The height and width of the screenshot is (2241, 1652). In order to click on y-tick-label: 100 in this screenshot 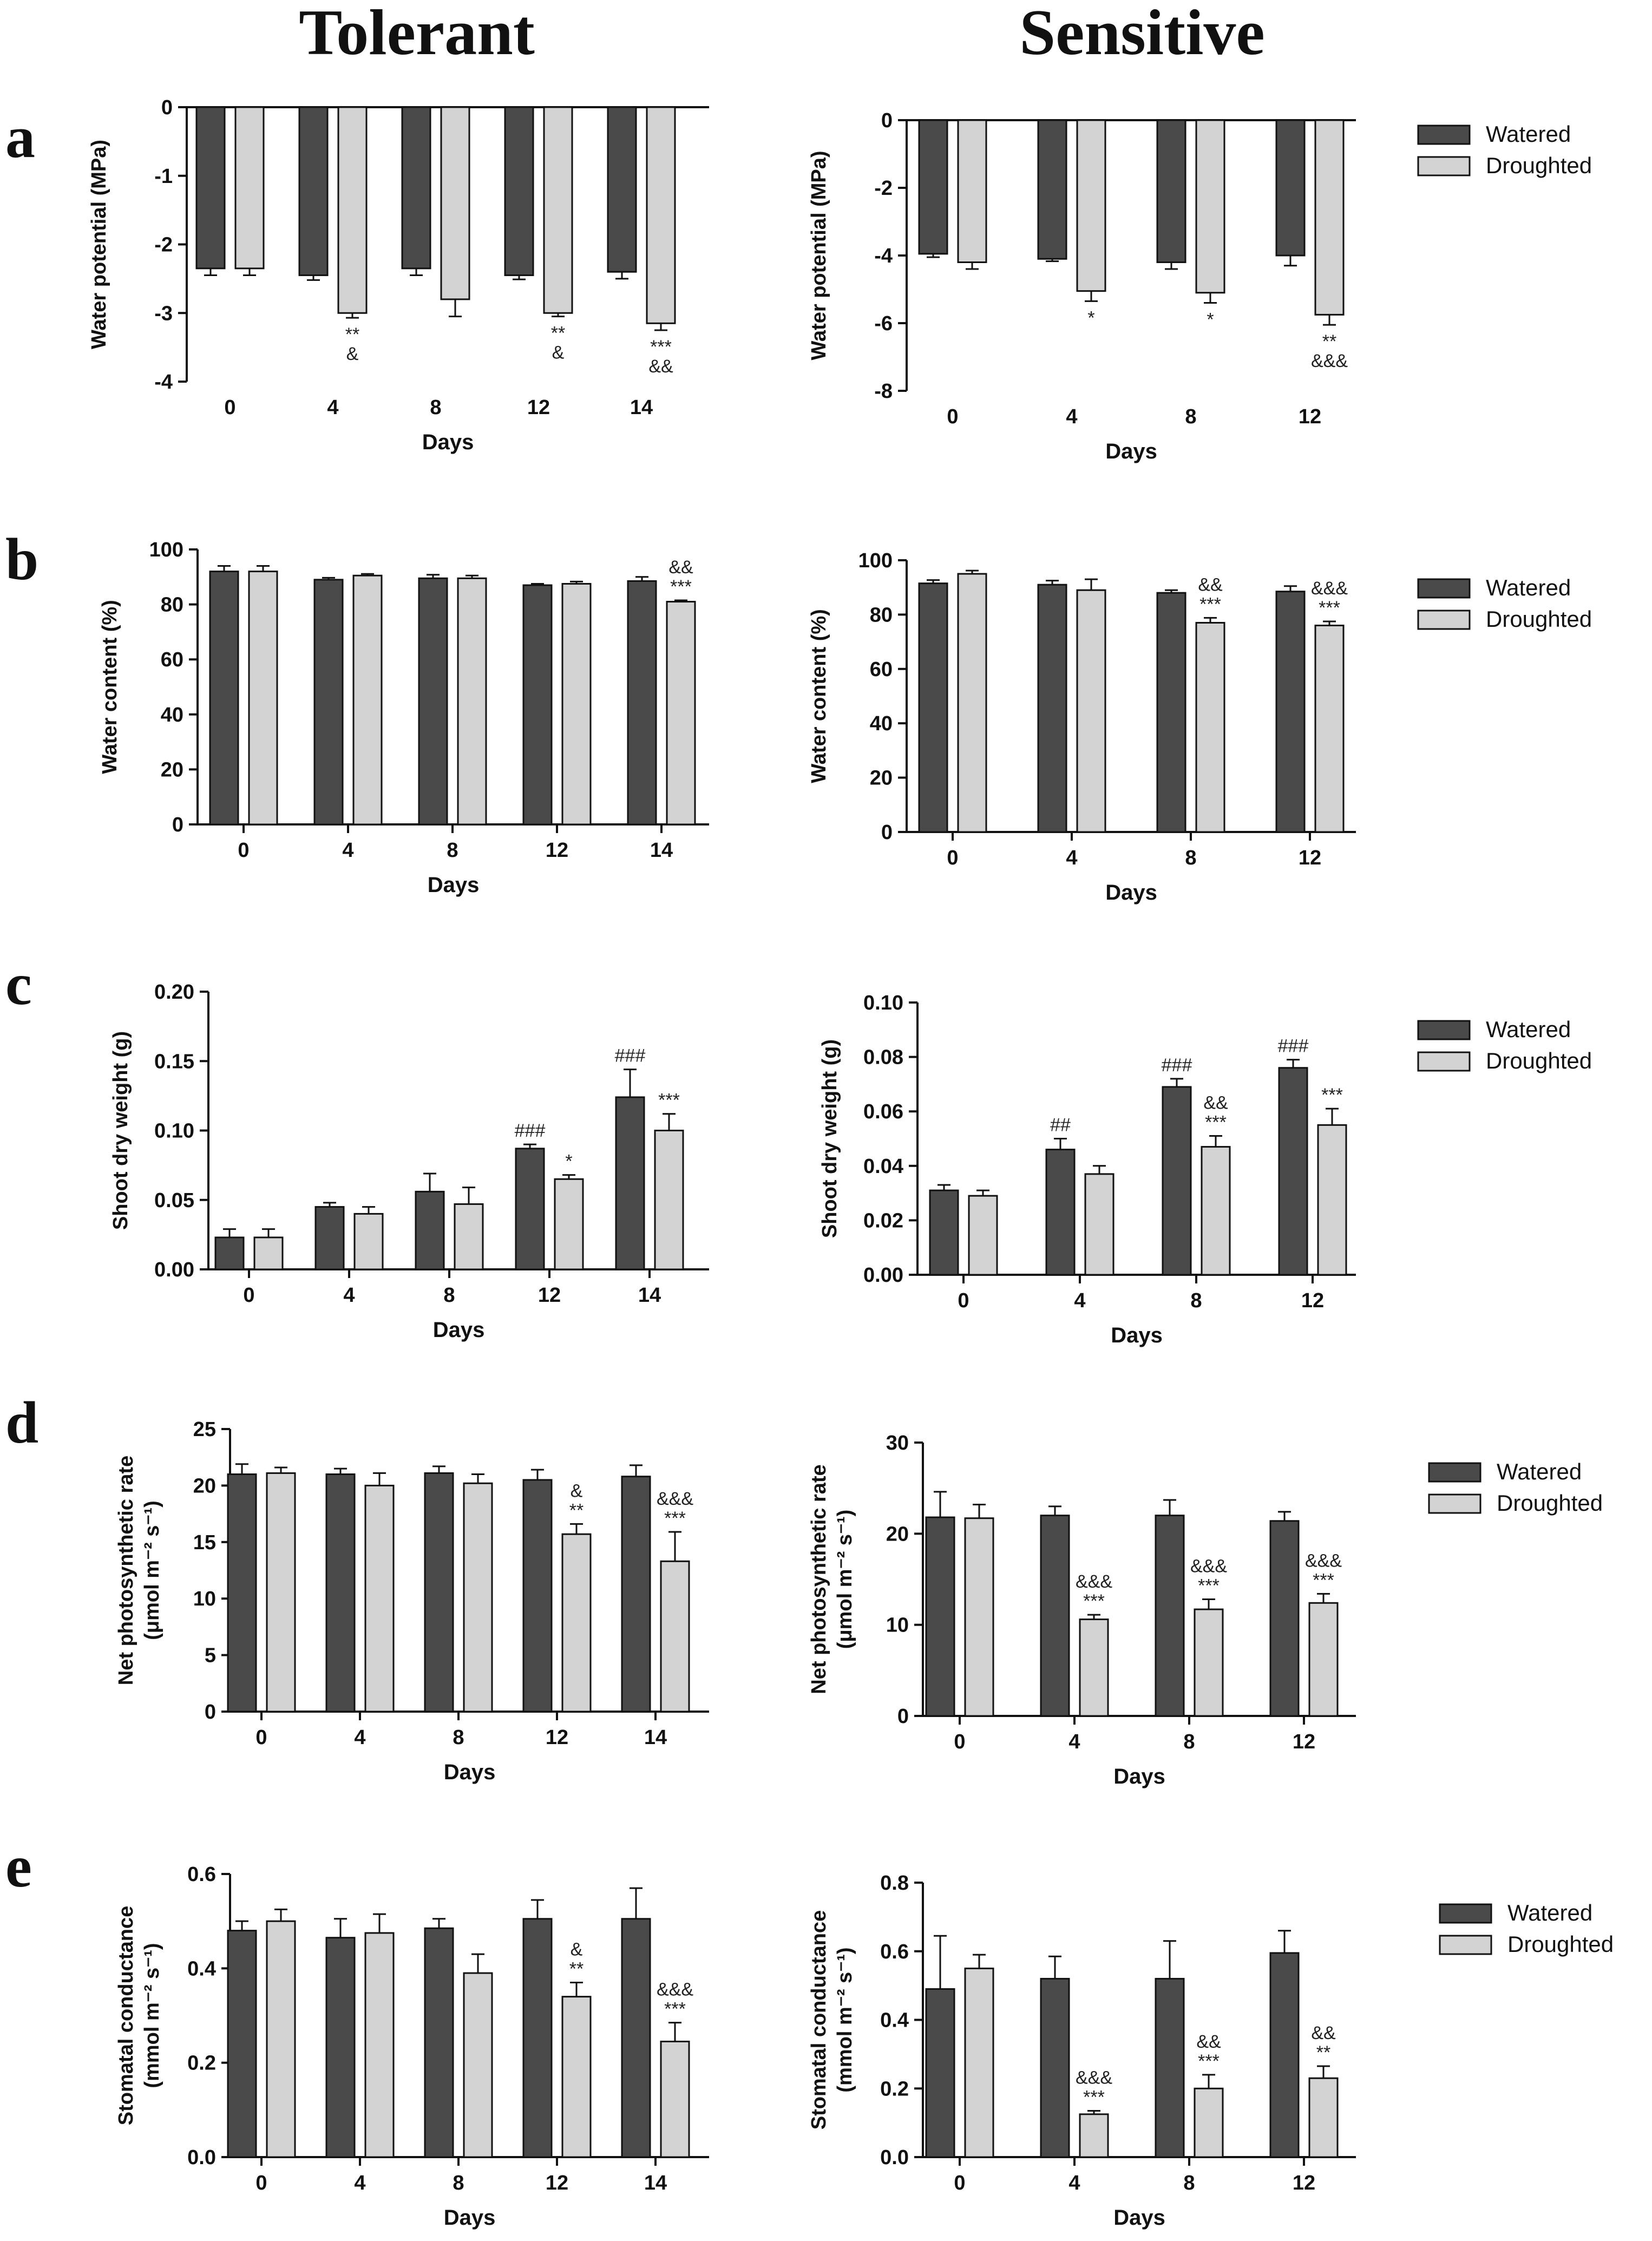, I will do `click(875, 560)`.